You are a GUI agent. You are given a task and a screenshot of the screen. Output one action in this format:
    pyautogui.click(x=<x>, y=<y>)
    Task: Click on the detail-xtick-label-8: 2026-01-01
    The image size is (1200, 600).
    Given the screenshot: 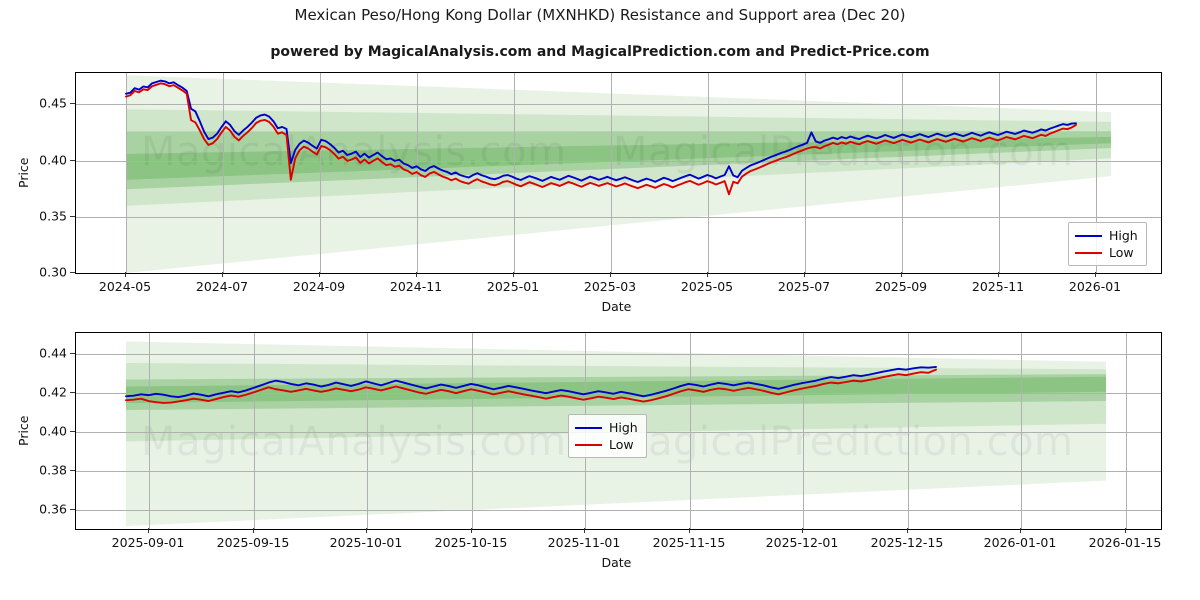 What is the action you would take?
    pyautogui.click(x=1020, y=542)
    